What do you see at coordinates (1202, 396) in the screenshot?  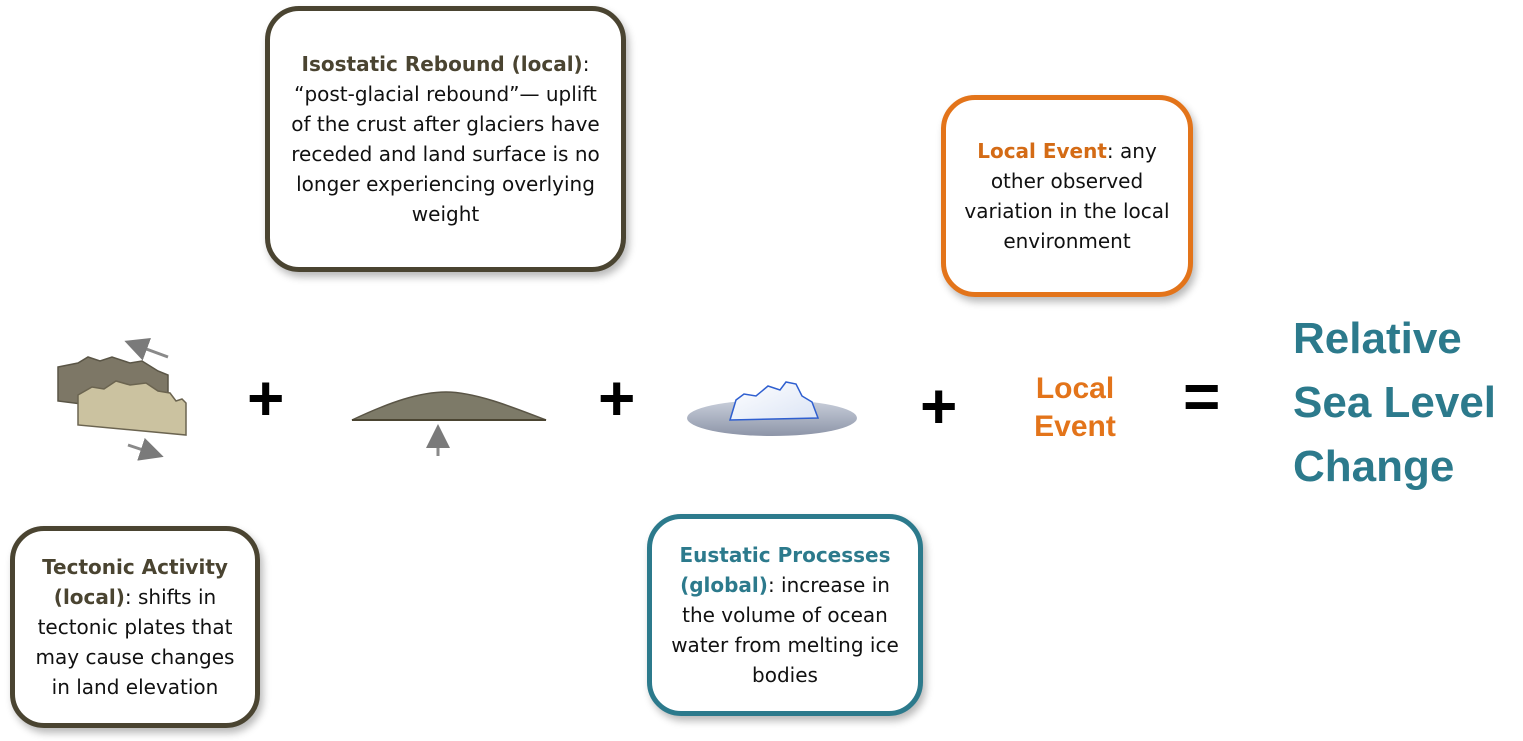 I see `equals-sign: =` at bounding box center [1202, 396].